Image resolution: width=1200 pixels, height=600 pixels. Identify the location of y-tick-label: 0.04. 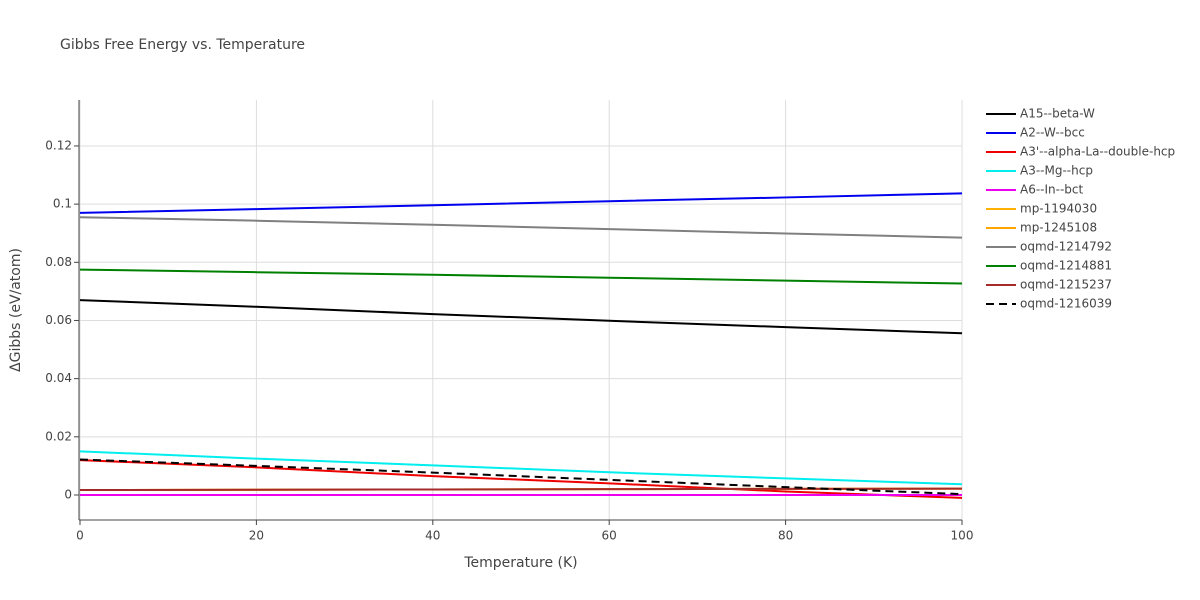
(58, 378).